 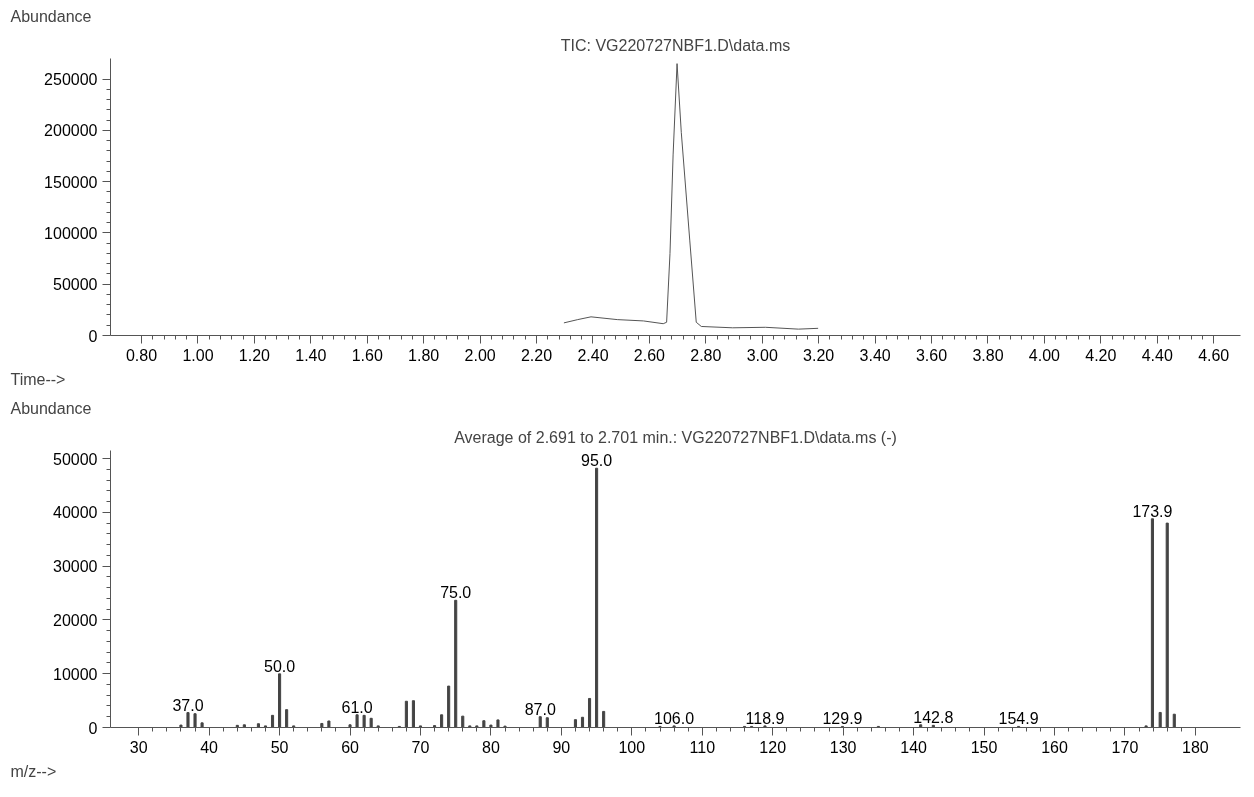 I want to click on x-tick-label: 30, so click(x=138, y=747).